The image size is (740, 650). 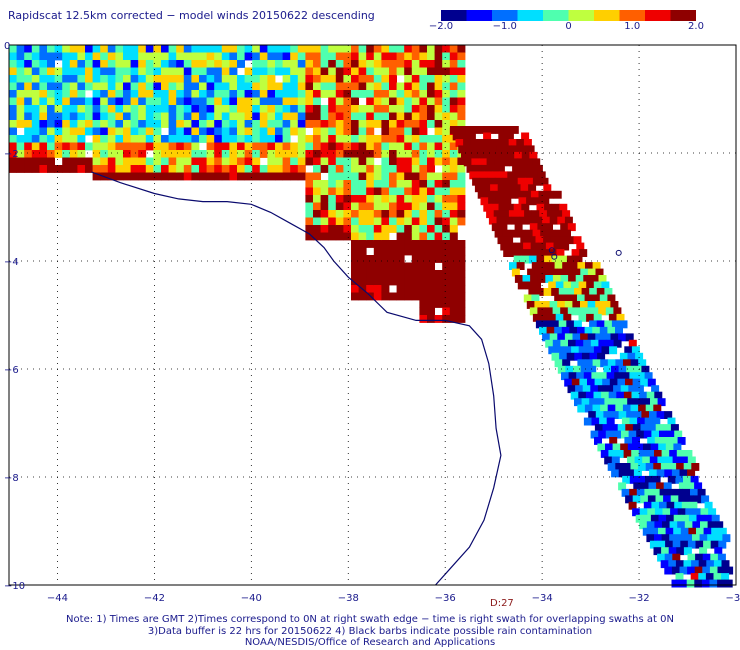 What do you see at coordinates (618, 252) in the screenshot?
I see `island-outline` at bounding box center [618, 252].